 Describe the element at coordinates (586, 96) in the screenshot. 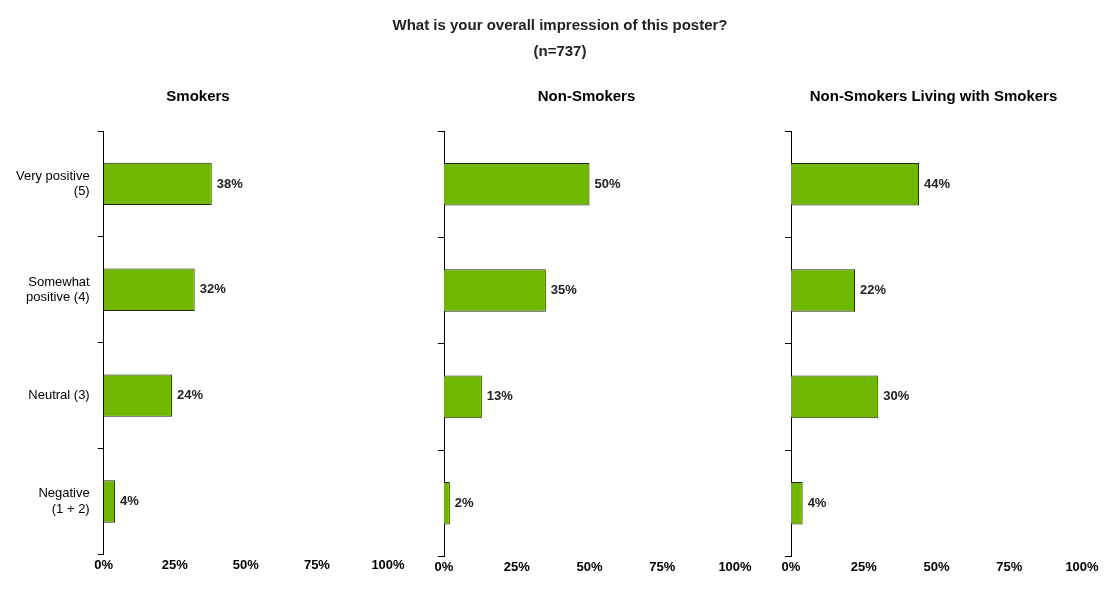

I see `chart-title: Non-Smokers` at that location.